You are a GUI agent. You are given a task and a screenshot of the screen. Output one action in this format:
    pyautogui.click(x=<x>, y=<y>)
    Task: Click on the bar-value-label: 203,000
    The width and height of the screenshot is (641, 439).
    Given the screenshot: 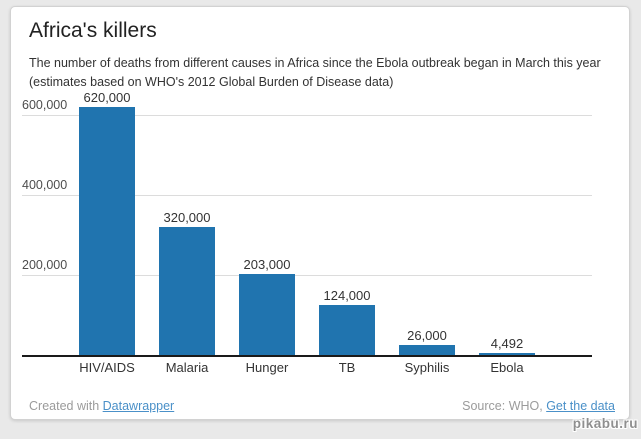 What is the action you would take?
    pyautogui.click(x=267, y=264)
    